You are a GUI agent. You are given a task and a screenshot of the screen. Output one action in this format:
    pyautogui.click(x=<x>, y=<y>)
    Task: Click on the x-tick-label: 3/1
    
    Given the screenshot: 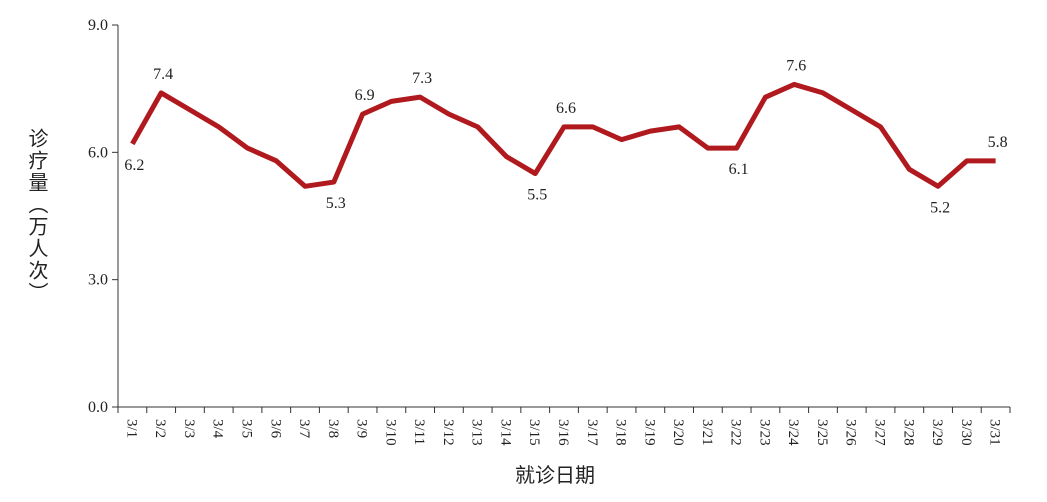 What is the action you would take?
    pyautogui.click(x=131, y=428)
    